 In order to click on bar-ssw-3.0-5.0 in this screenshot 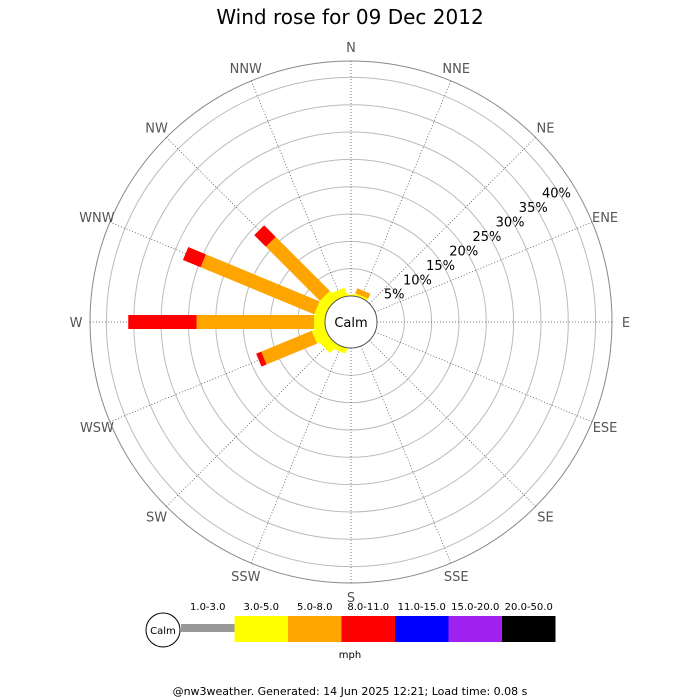, I will do `click(340, 348)`.